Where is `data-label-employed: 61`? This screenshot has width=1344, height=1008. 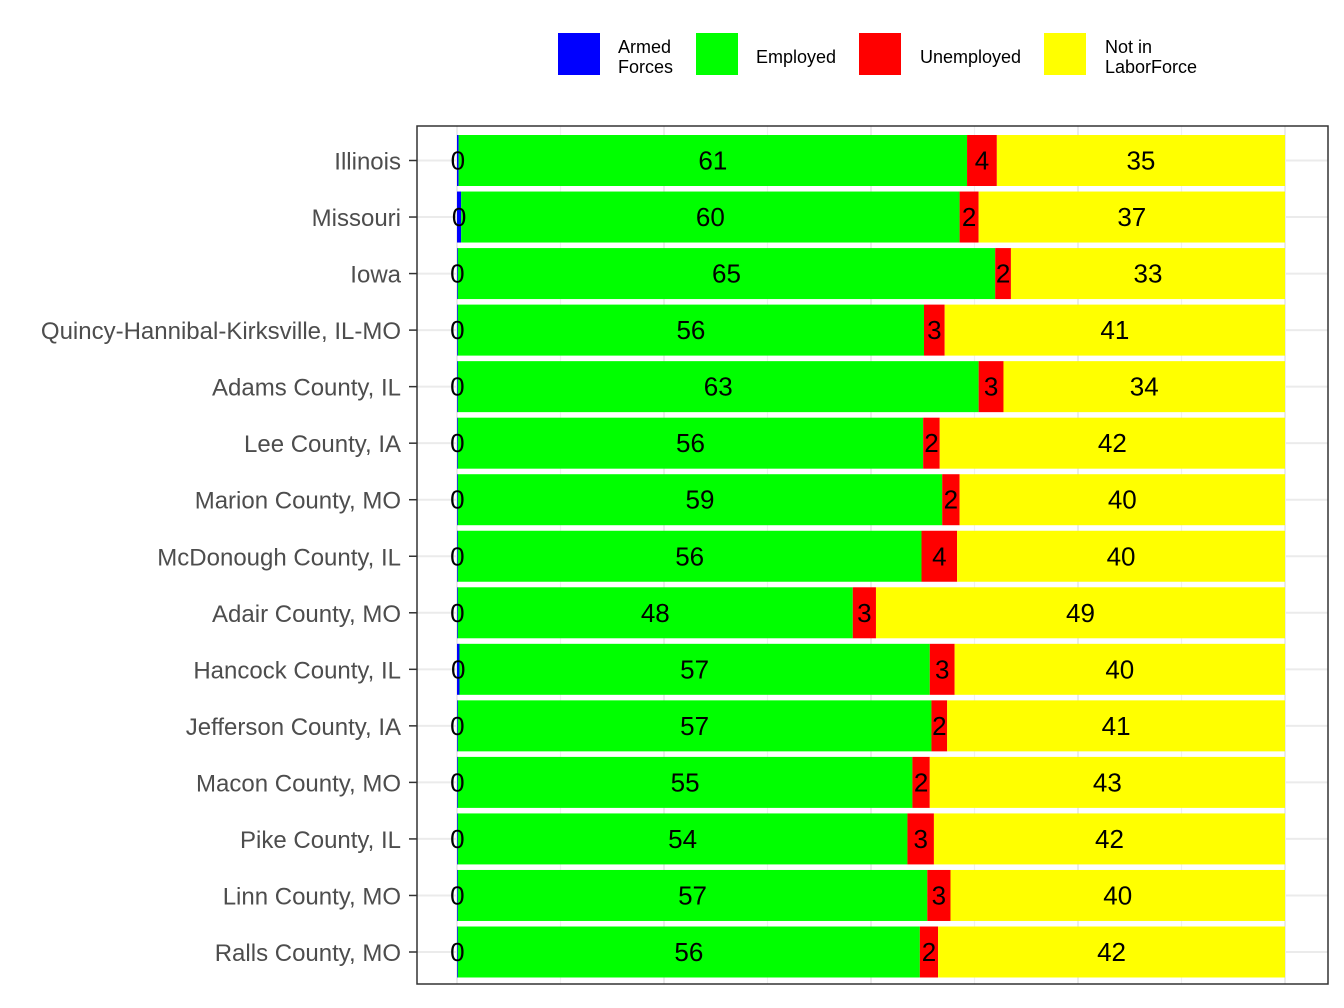
data-label-employed: 61 is located at coordinates (712, 161).